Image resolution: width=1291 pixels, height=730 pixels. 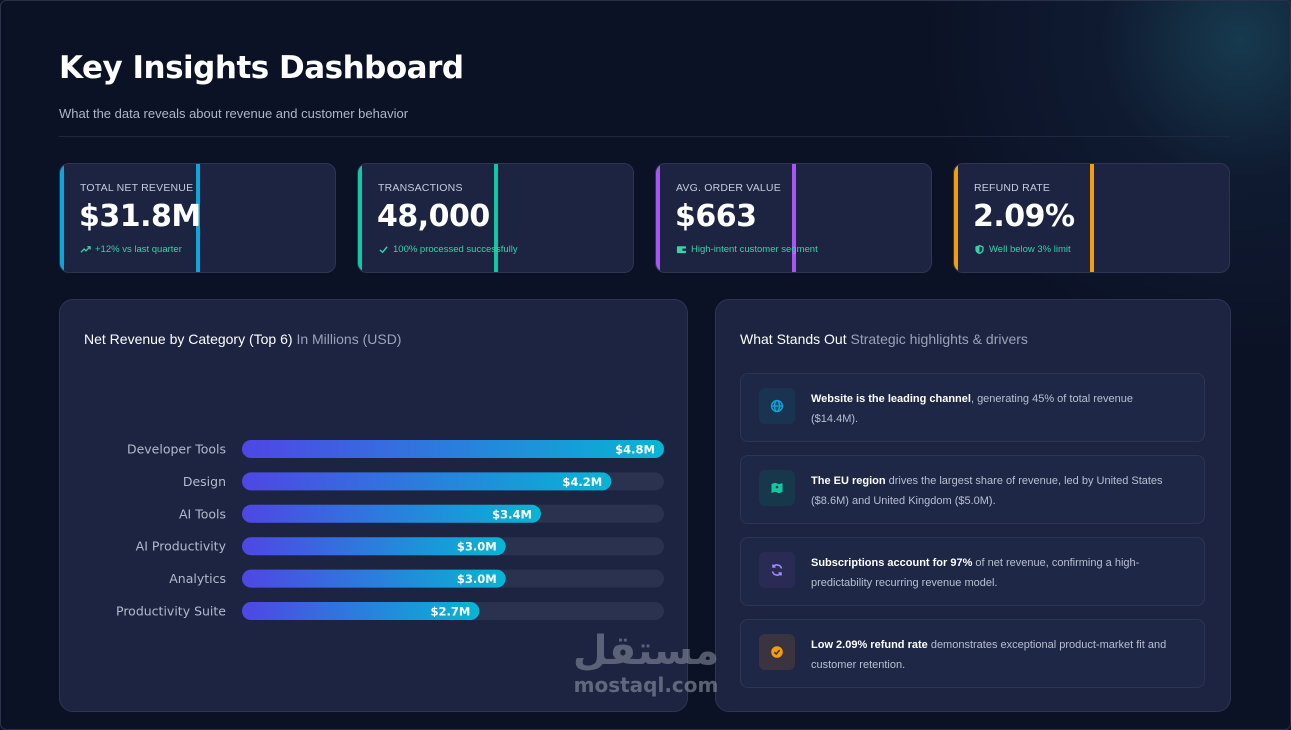 What do you see at coordinates (140, 216) in the screenshot?
I see `kpi-value: $31.8M` at bounding box center [140, 216].